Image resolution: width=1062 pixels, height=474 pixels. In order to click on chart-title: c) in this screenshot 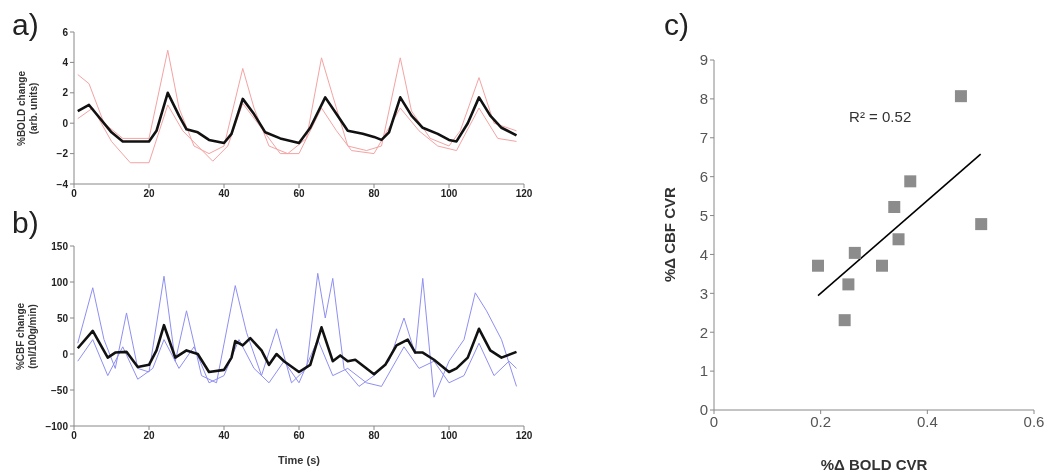, I will do `click(676, 25)`.